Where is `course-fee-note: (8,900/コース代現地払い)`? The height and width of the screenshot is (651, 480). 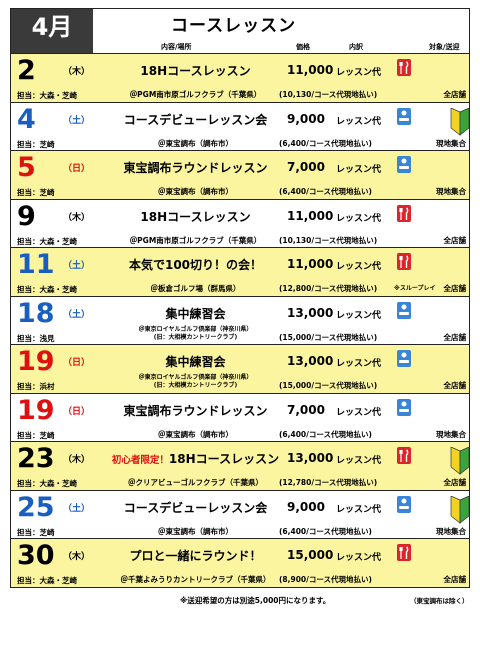
course-fee-note: (8,900/コース代現地払い) is located at coordinates (325, 579).